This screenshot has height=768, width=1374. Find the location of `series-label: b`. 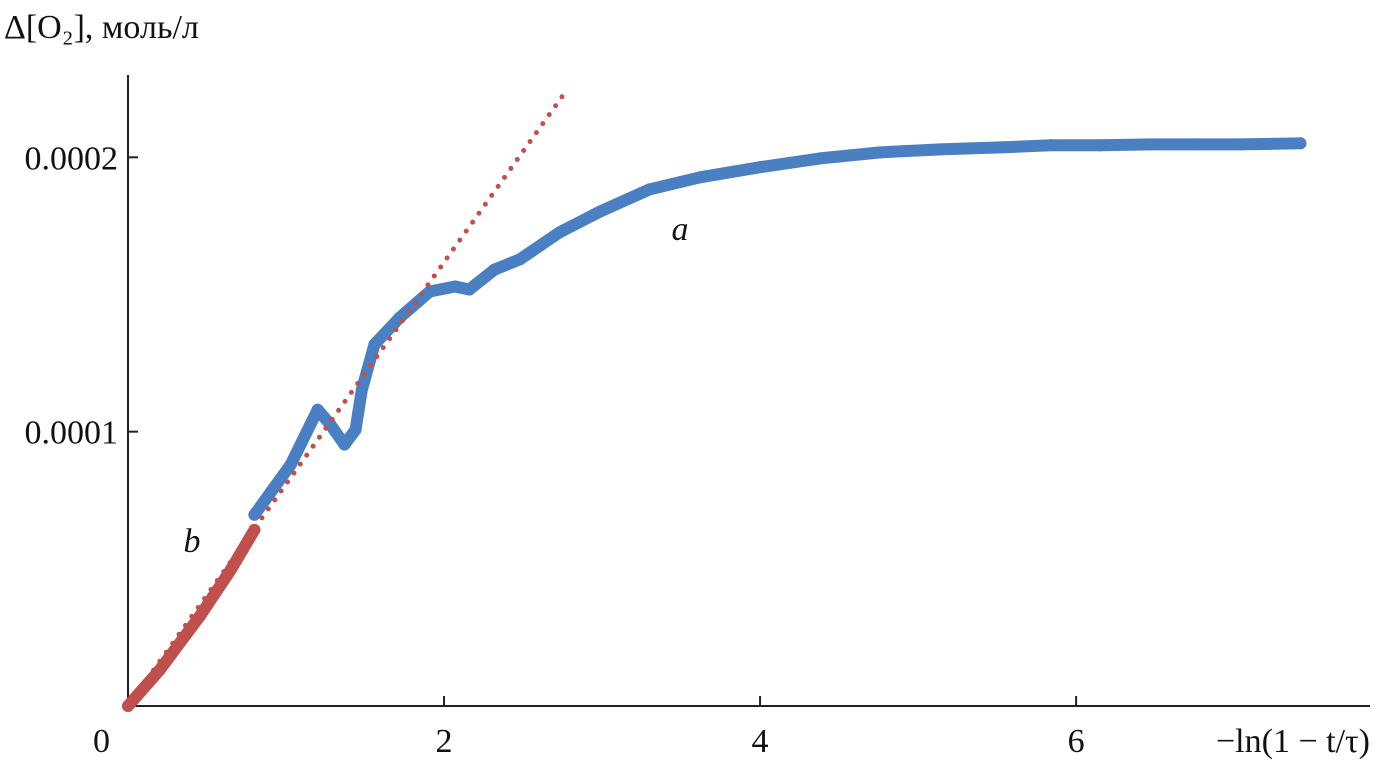

series-label: b is located at coordinates (192, 541).